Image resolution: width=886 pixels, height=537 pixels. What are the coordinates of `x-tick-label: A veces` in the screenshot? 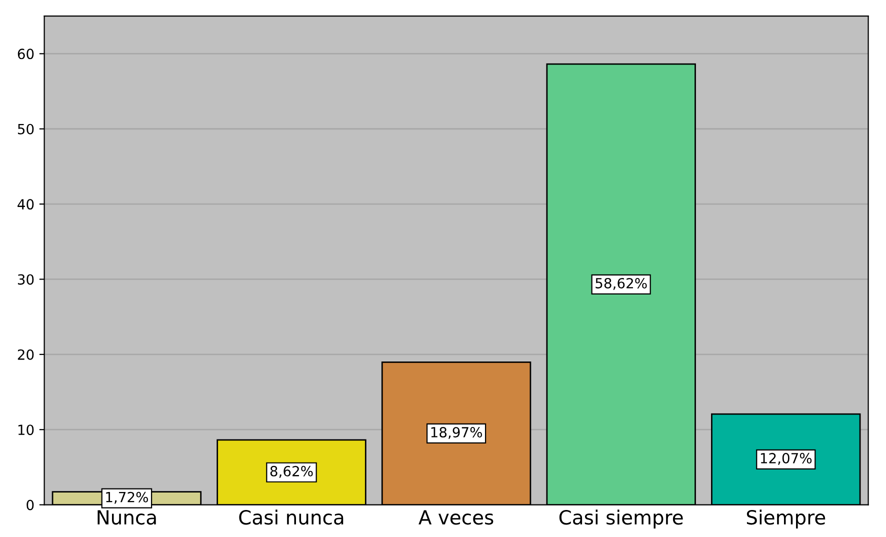 It's located at (456, 517).